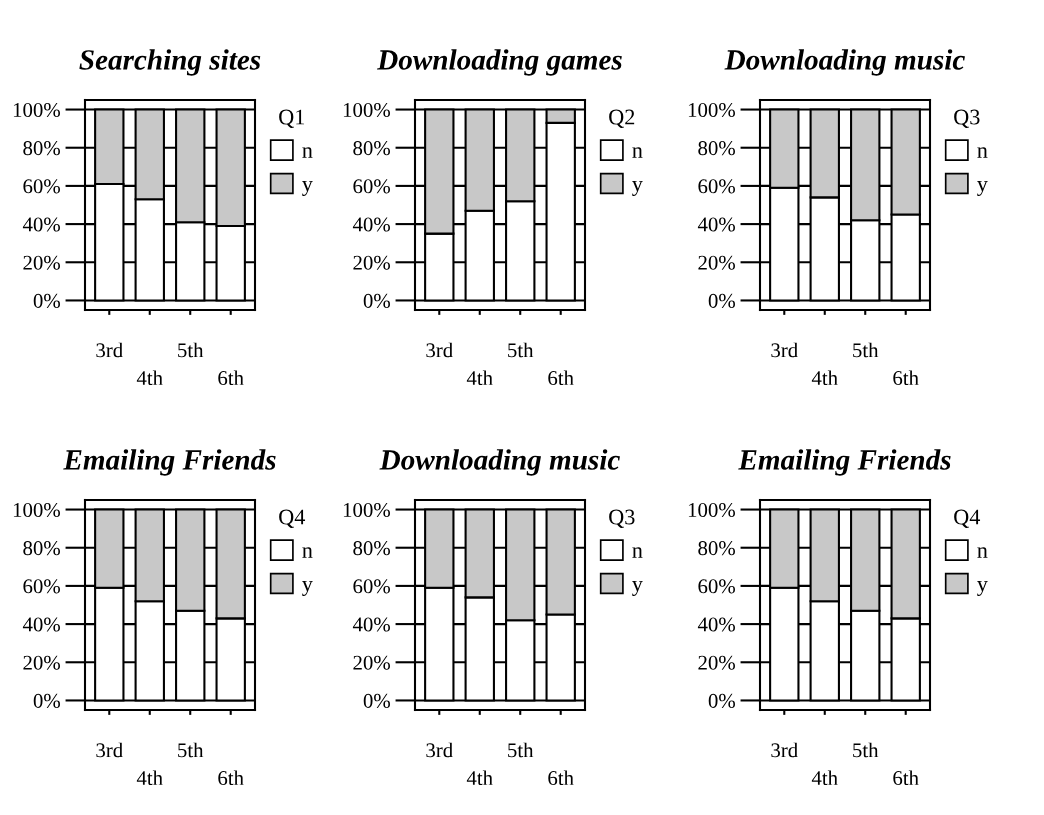 The height and width of the screenshot is (815, 1044). Describe the element at coordinates (292, 118) in the screenshot. I see `legend-title: Q1` at that location.